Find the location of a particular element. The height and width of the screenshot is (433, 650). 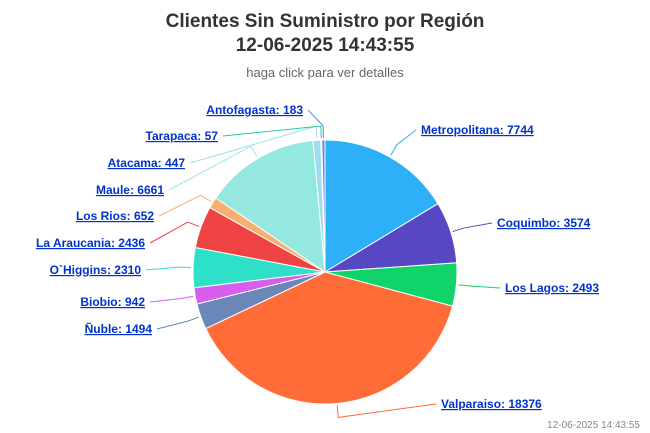

slice-label-los-lagos: Los Lagos: 2493 is located at coordinates (552, 288).